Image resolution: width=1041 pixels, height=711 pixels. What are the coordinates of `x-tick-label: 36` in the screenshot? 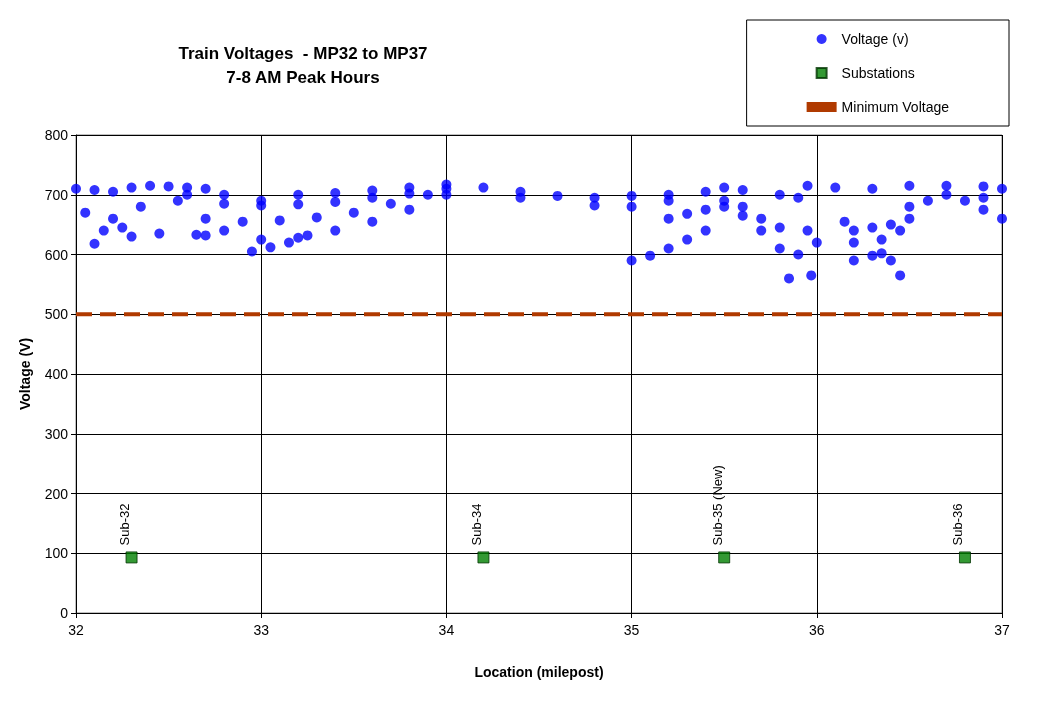 It's located at (817, 630).